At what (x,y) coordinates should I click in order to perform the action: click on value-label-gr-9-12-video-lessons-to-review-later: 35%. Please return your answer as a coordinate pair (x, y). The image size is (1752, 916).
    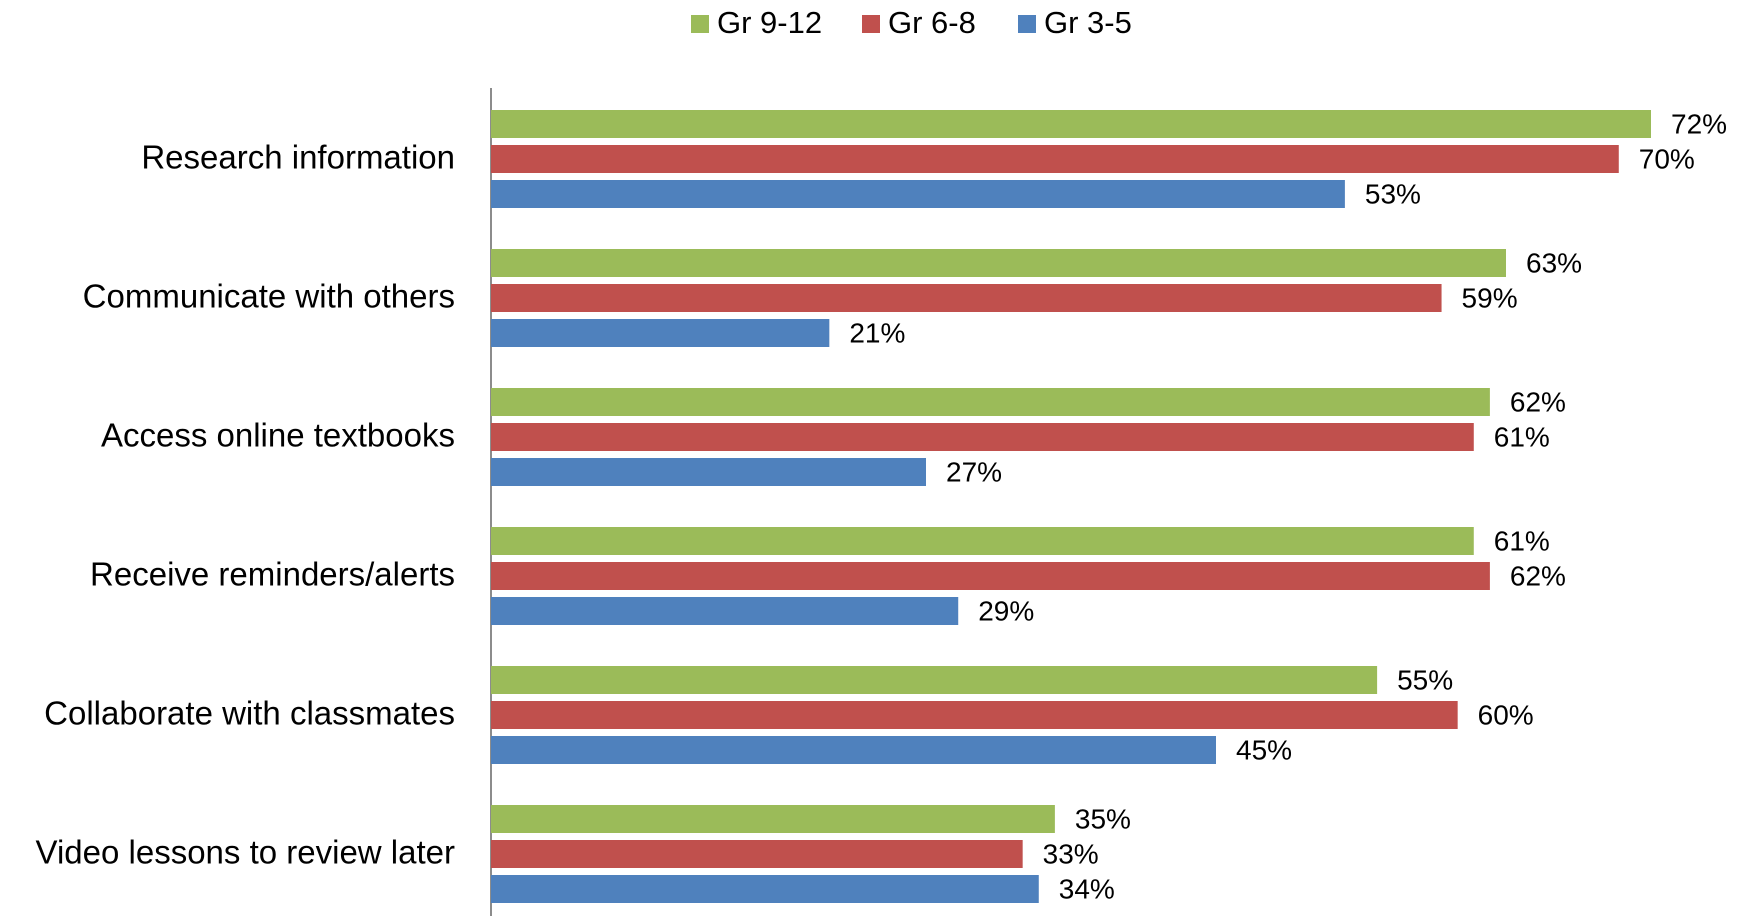
    Looking at the image, I should click on (1103, 818).